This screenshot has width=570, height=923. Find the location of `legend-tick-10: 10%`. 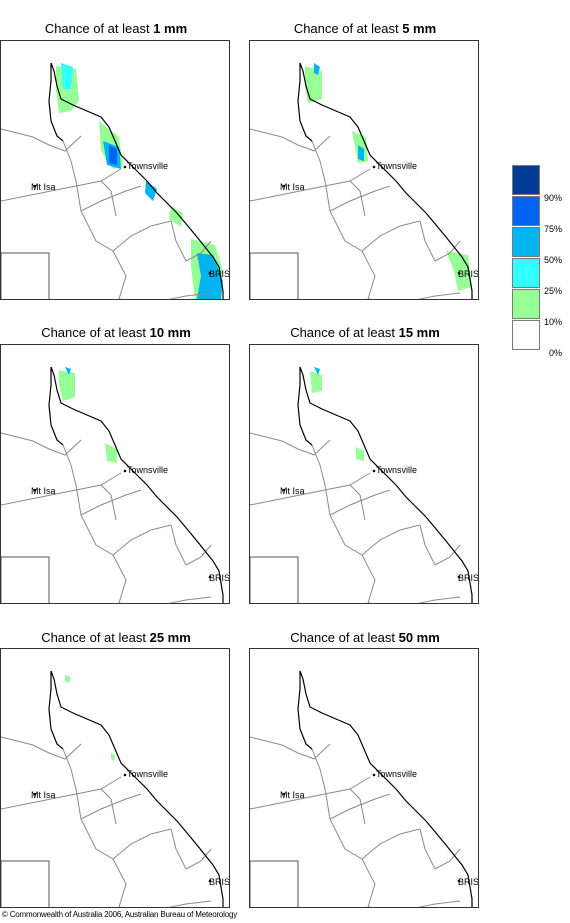

legend-tick-10: 10% is located at coordinates (553, 322).